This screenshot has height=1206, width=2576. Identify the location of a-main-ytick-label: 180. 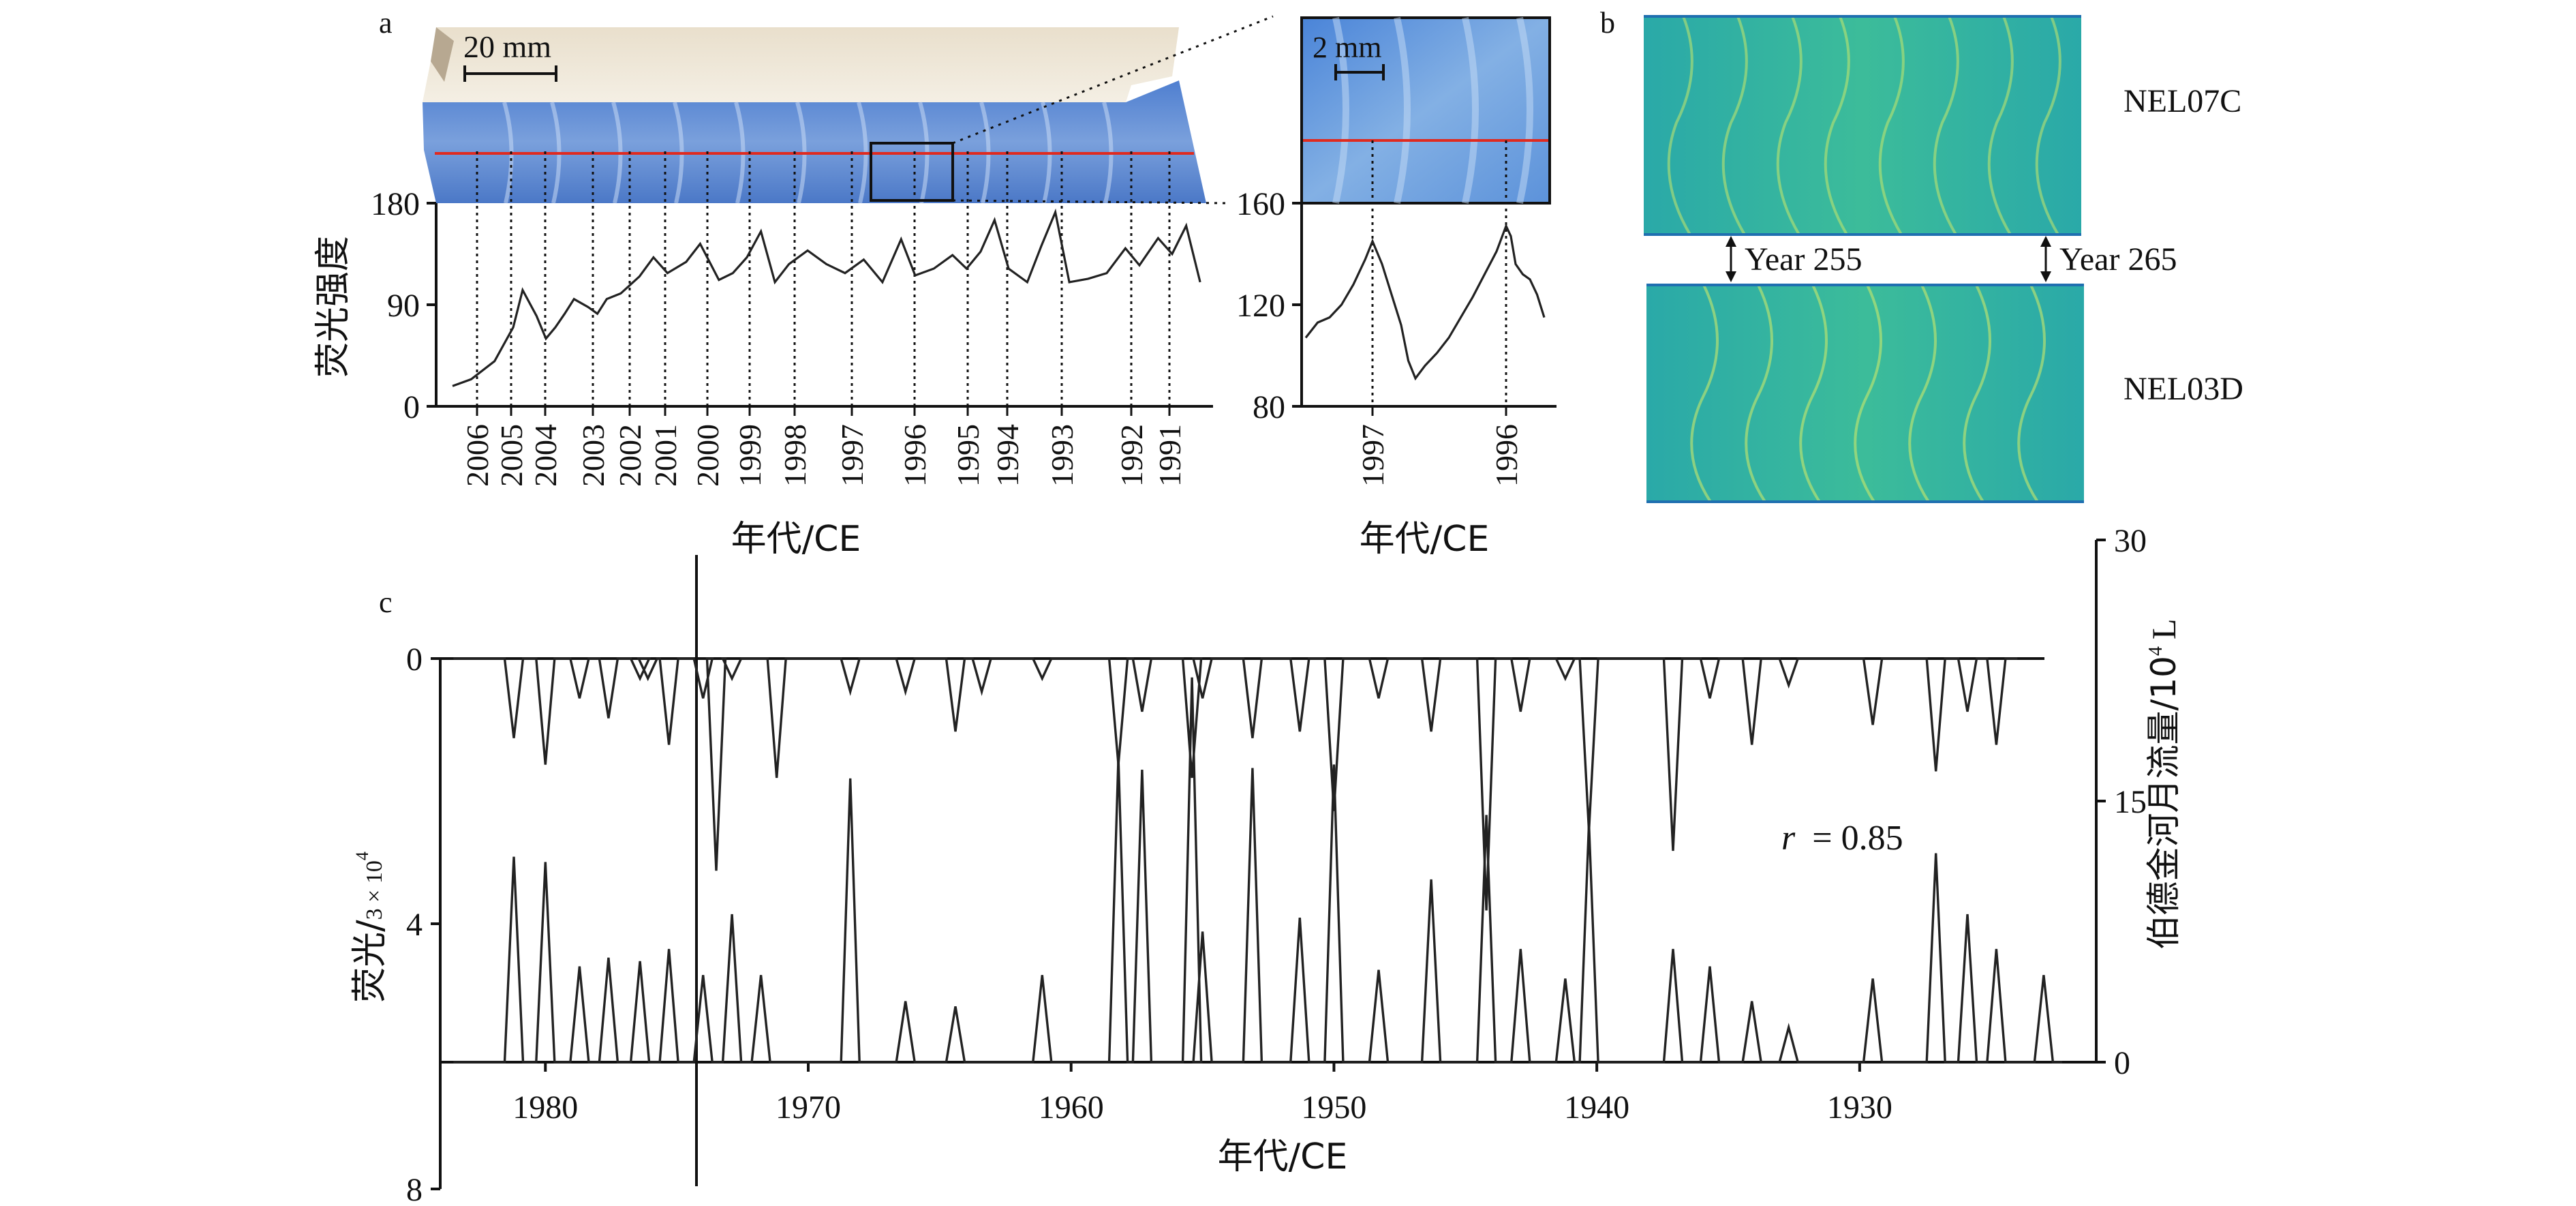
(395, 204).